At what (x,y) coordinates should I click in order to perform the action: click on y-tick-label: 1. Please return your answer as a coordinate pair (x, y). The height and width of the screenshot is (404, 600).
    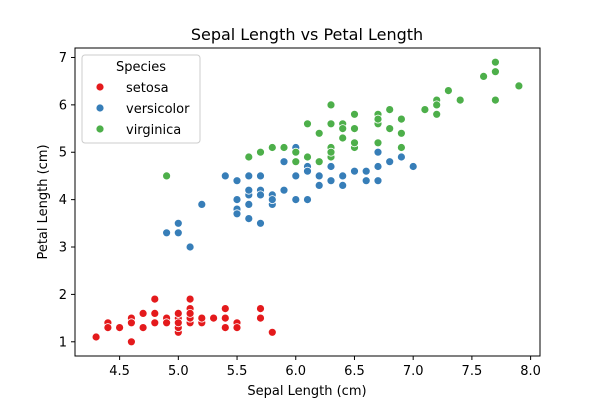
    Looking at the image, I should click on (63, 342).